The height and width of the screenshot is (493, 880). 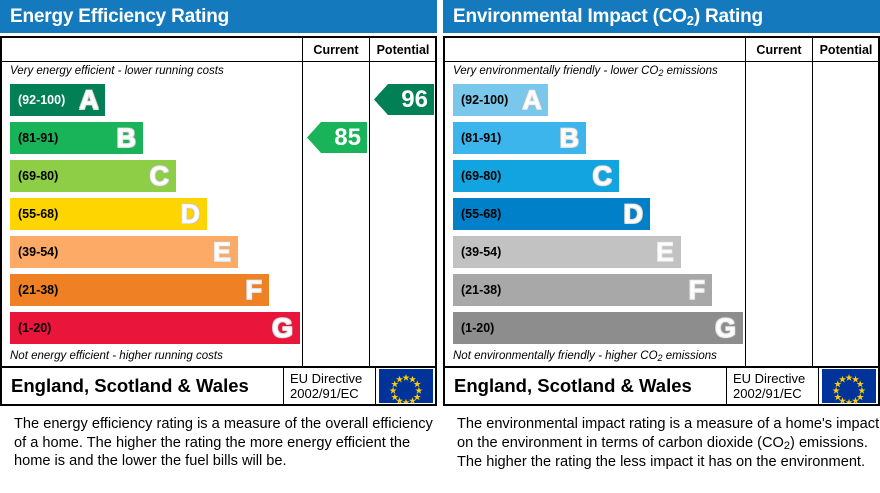 I want to click on environmental-band-row-e: (39-54) E, so click(x=595, y=252).